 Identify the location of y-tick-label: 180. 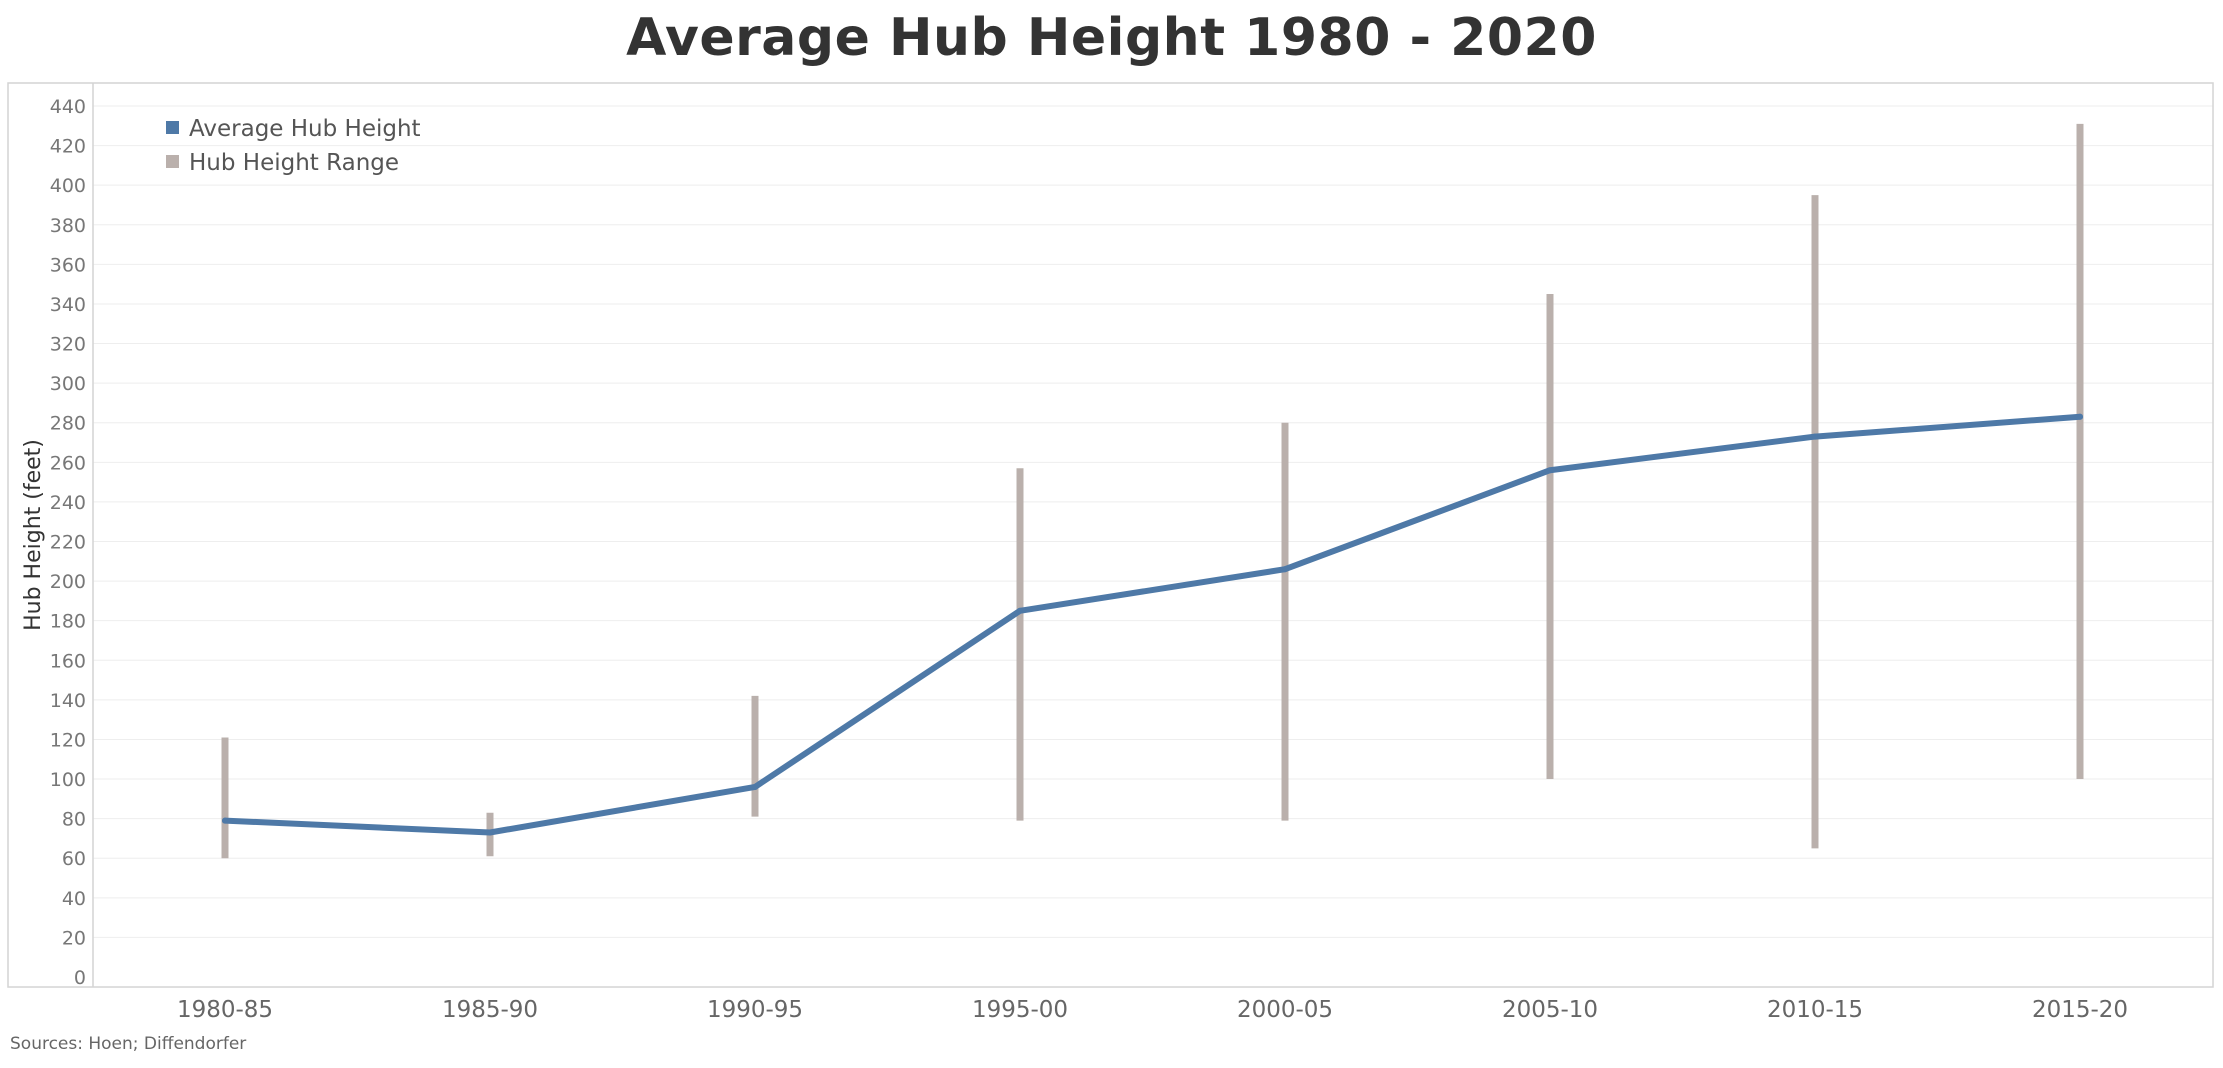
(68, 622).